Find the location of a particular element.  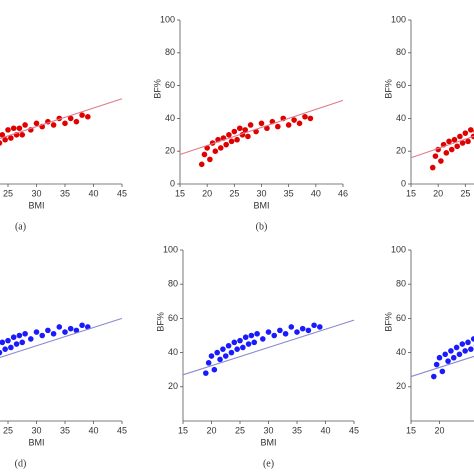

caption: (a) is located at coordinates (20, 226).